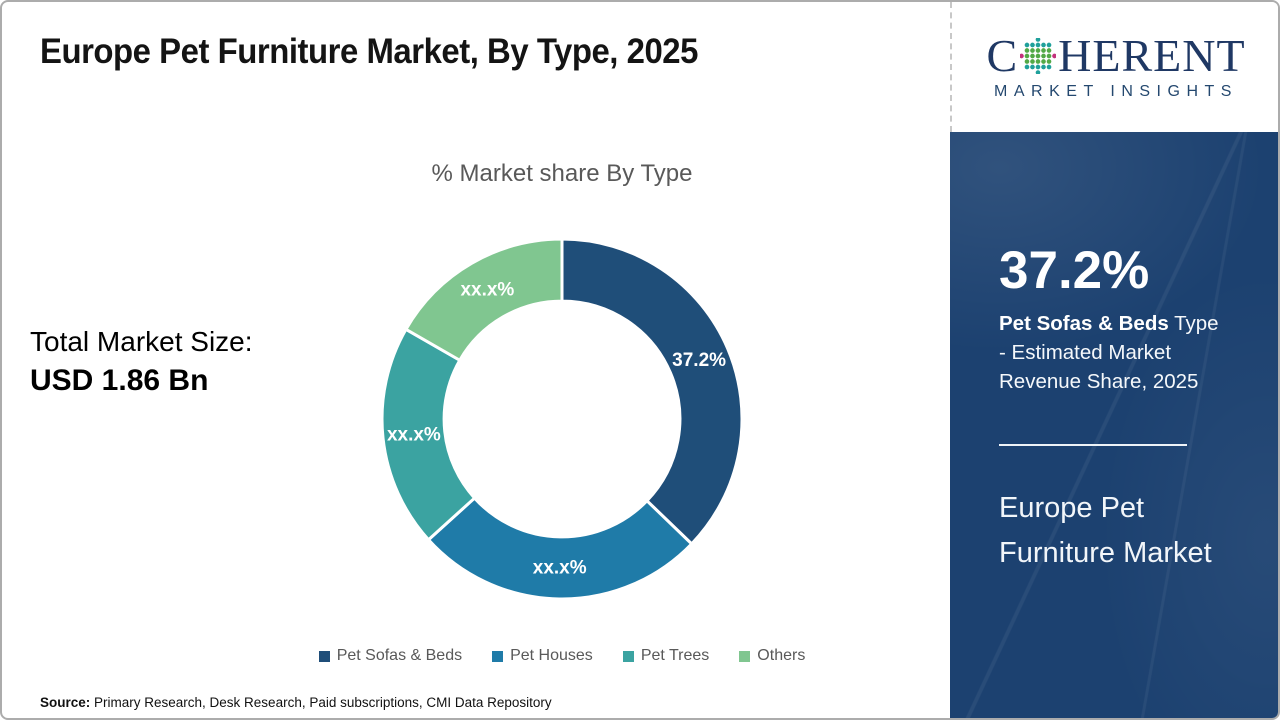  Describe the element at coordinates (498, 656) in the screenshot. I see `legend-marker-pet-houses` at that location.